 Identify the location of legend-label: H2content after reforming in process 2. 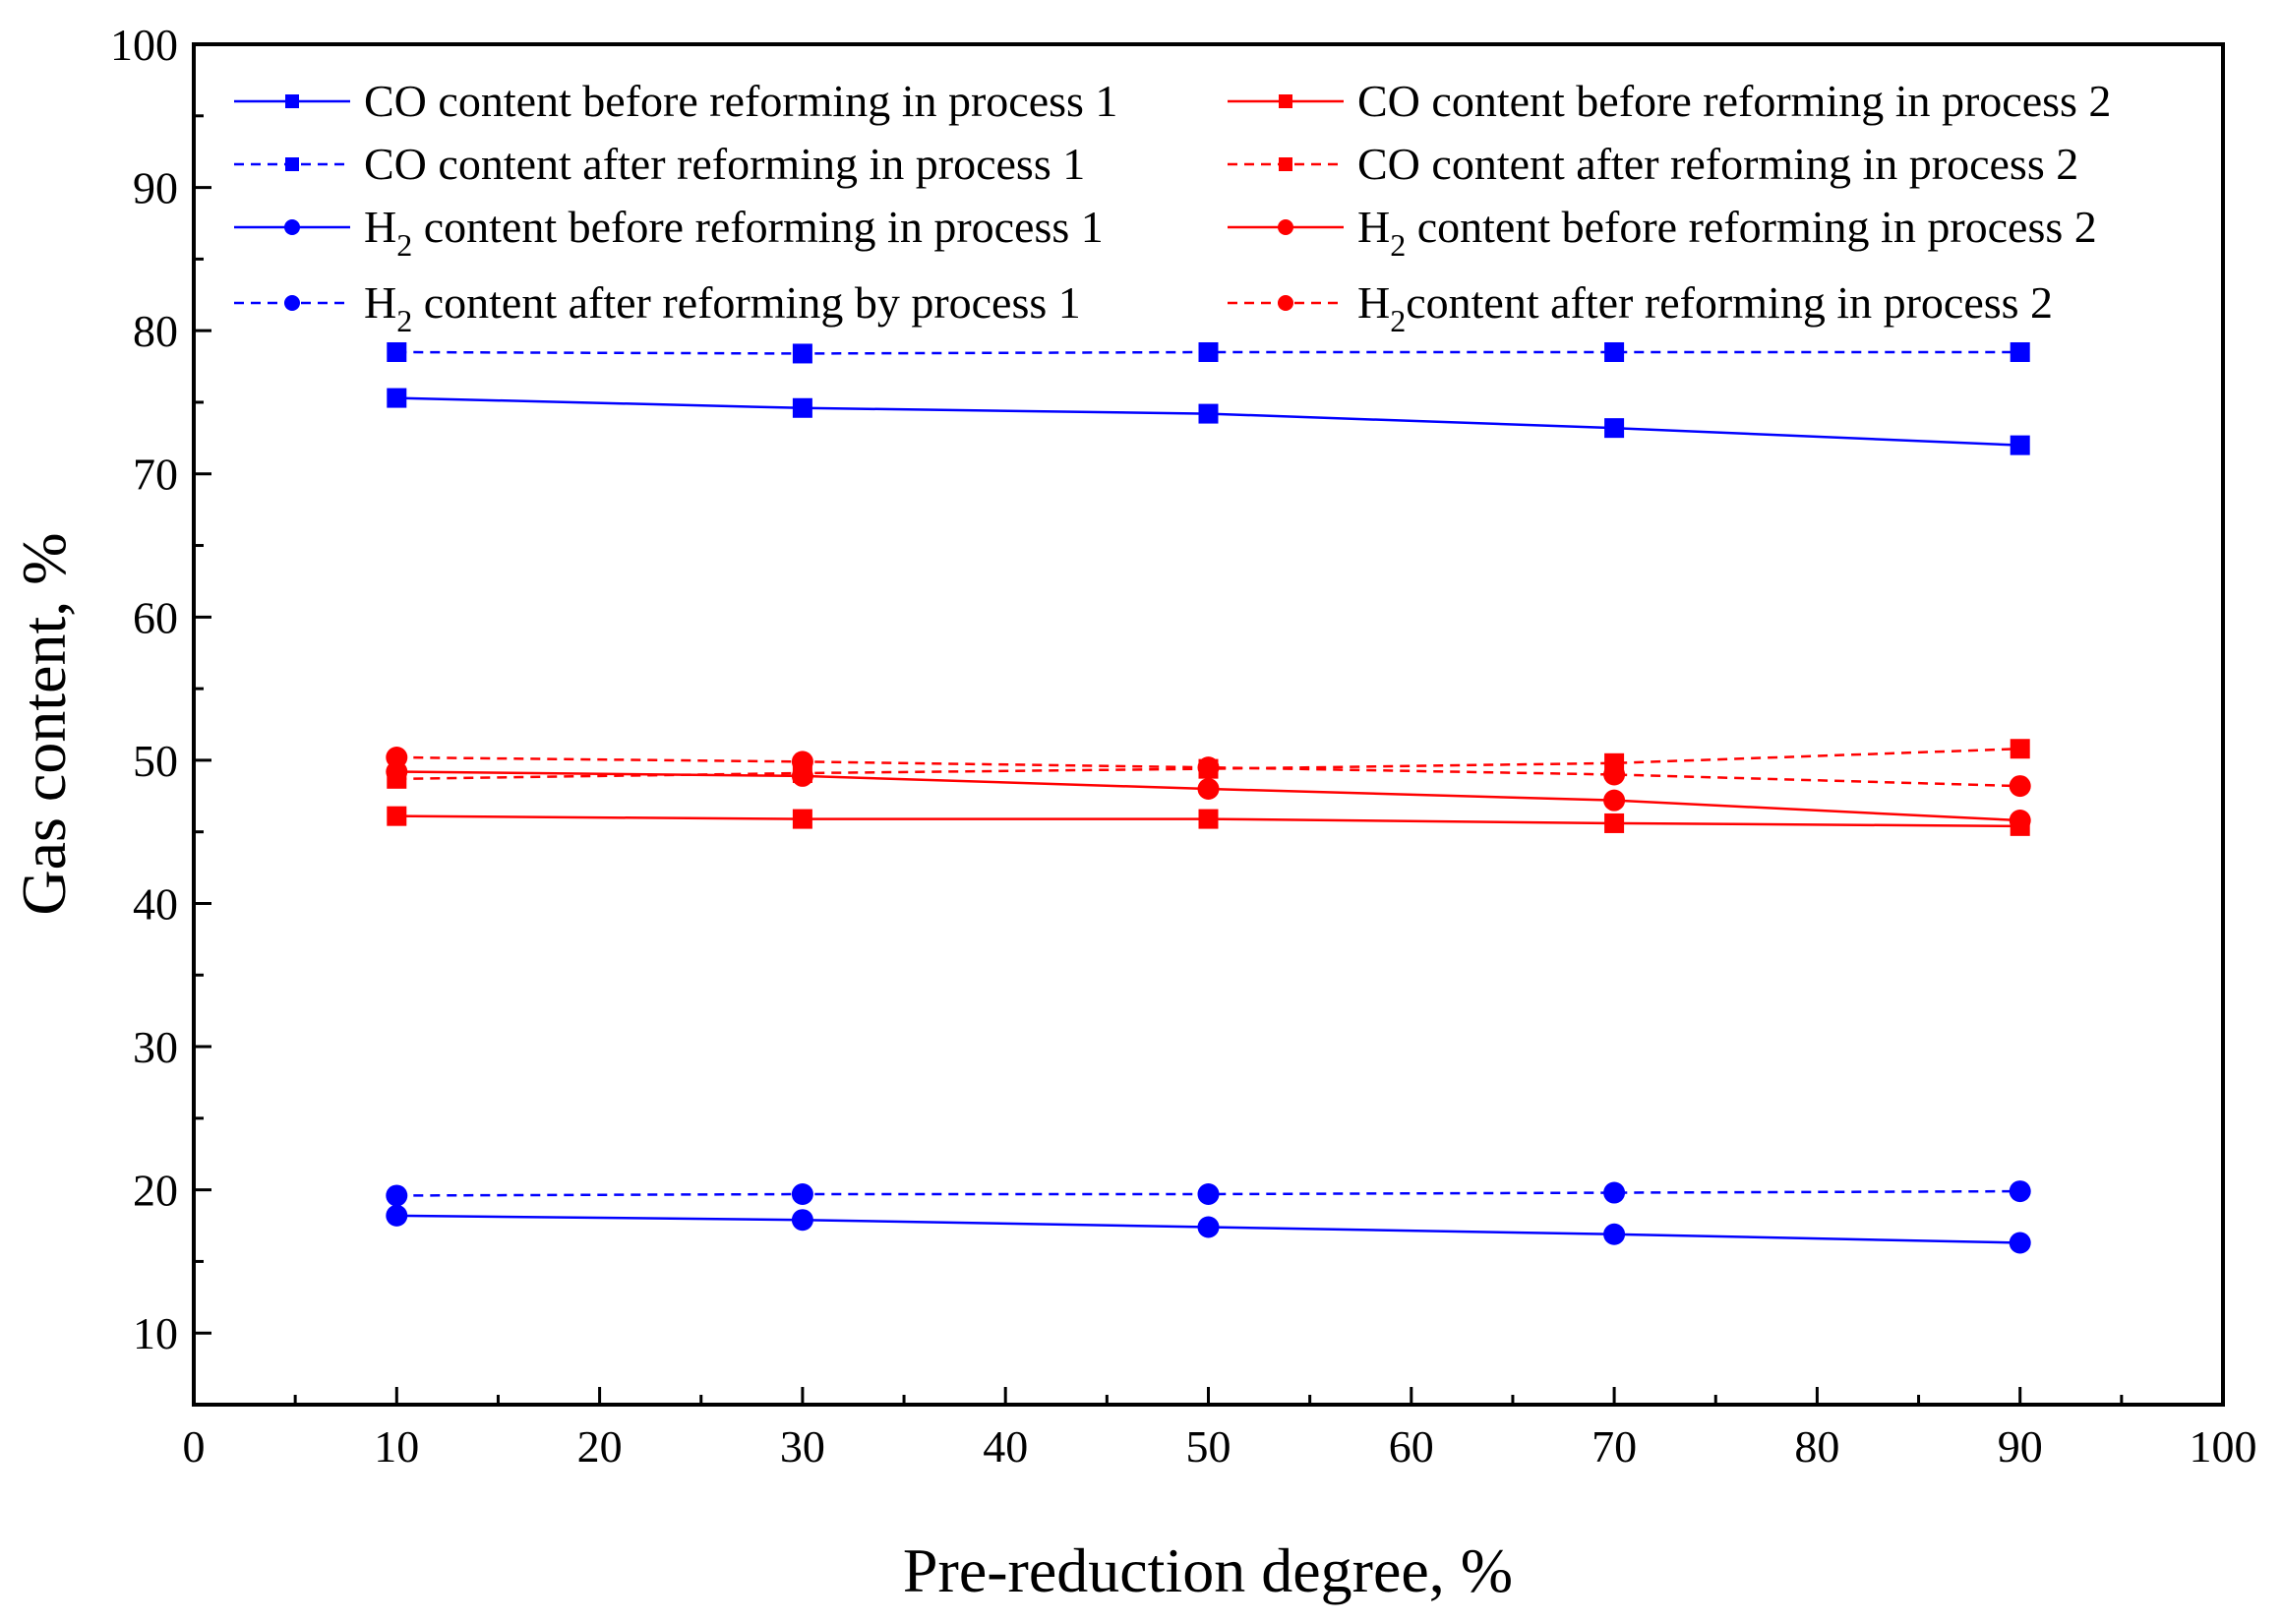
(1705, 307).